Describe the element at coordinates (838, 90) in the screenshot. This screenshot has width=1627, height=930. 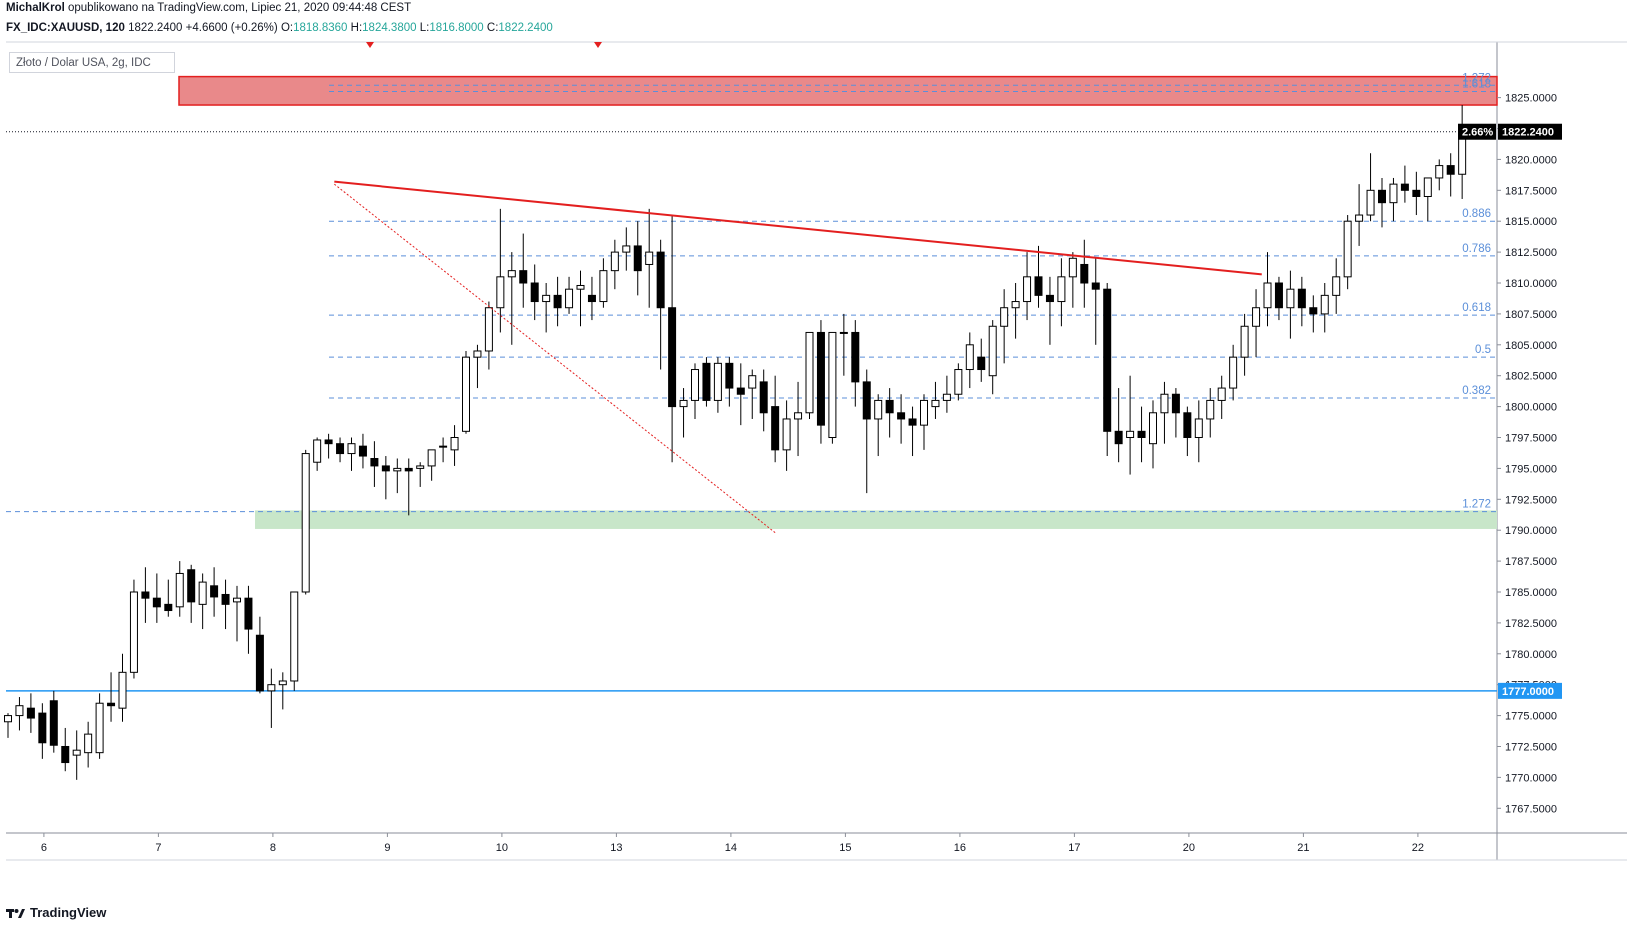
I see `resistance-zone` at that location.